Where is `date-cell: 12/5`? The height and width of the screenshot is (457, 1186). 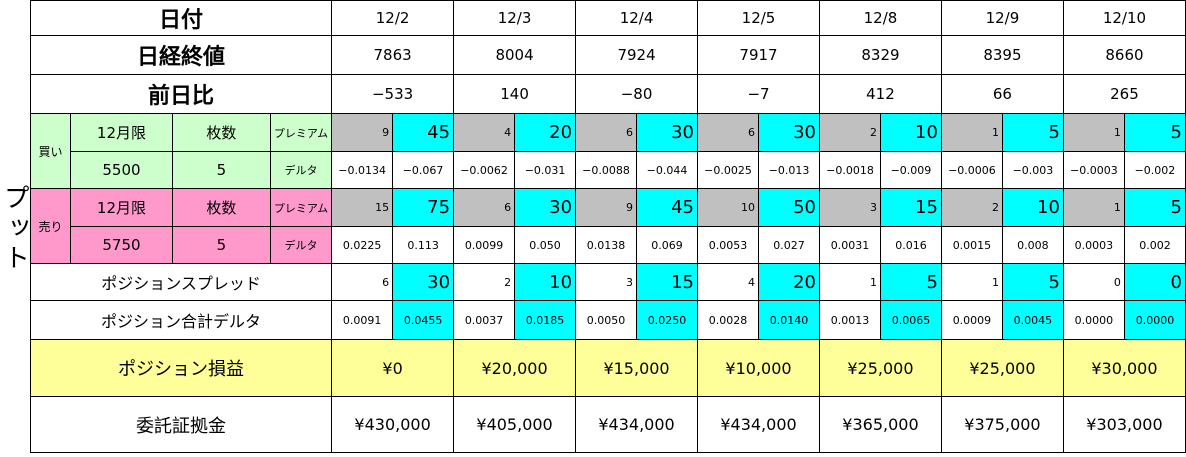
date-cell: 12/5 is located at coordinates (758, 18).